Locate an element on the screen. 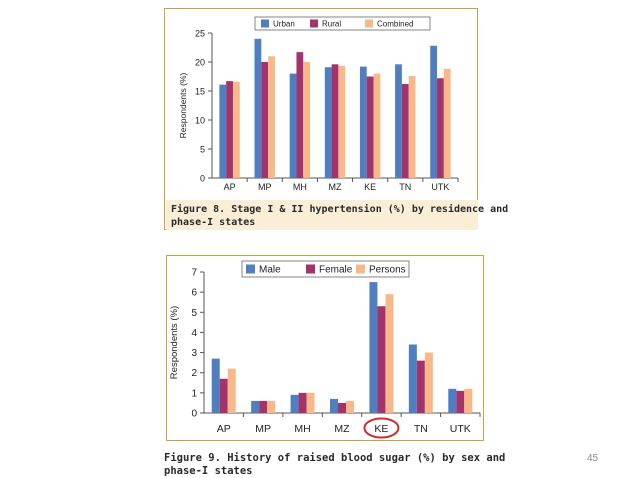 The width and height of the screenshot is (638, 478). fig9-bar-female-ke is located at coordinates (381, 359).